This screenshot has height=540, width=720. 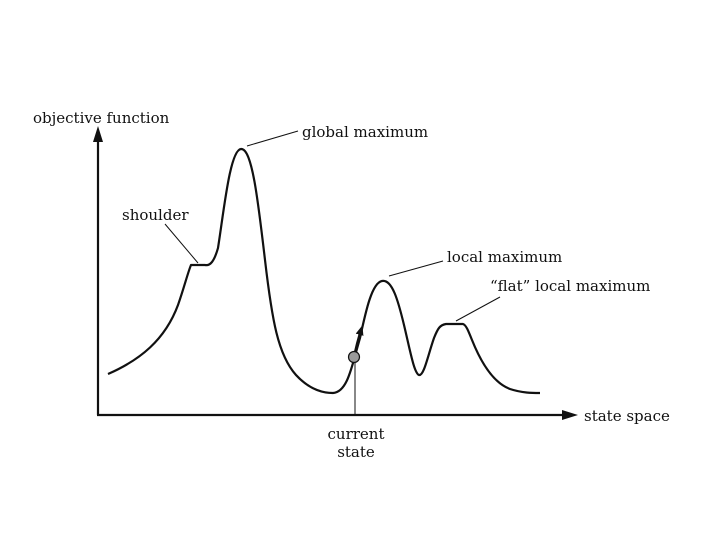 What do you see at coordinates (356, 434) in the screenshot?
I see `current-state-label-line1: current` at bounding box center [356, 434].